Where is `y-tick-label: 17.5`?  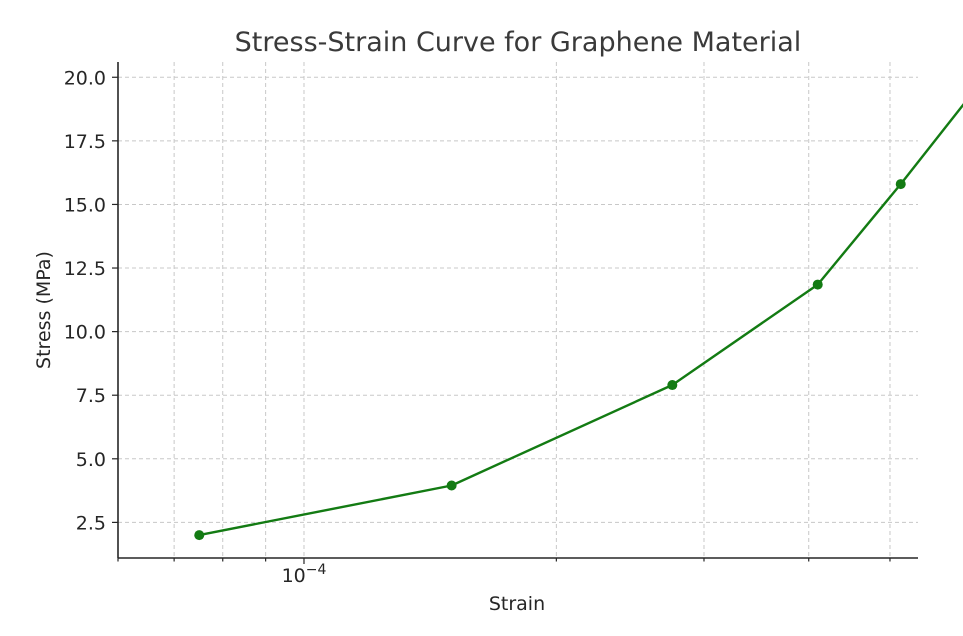
y-tick-label: 17.5 is located at coordinates (85, 142).